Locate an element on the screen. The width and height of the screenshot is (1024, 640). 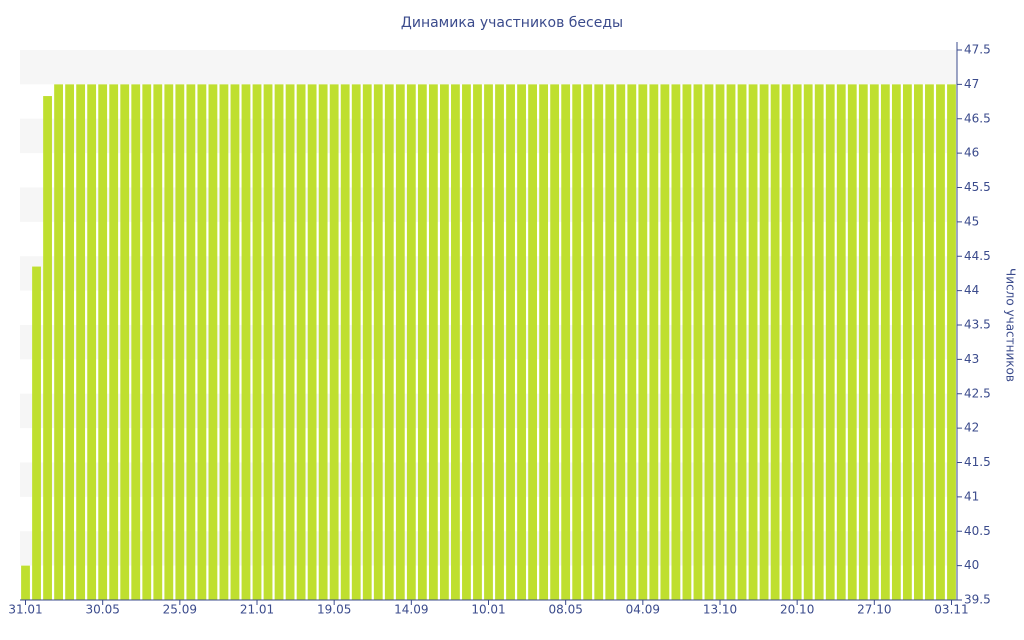
y-tick-label: 44.5 is located at coordinates (977, 256).